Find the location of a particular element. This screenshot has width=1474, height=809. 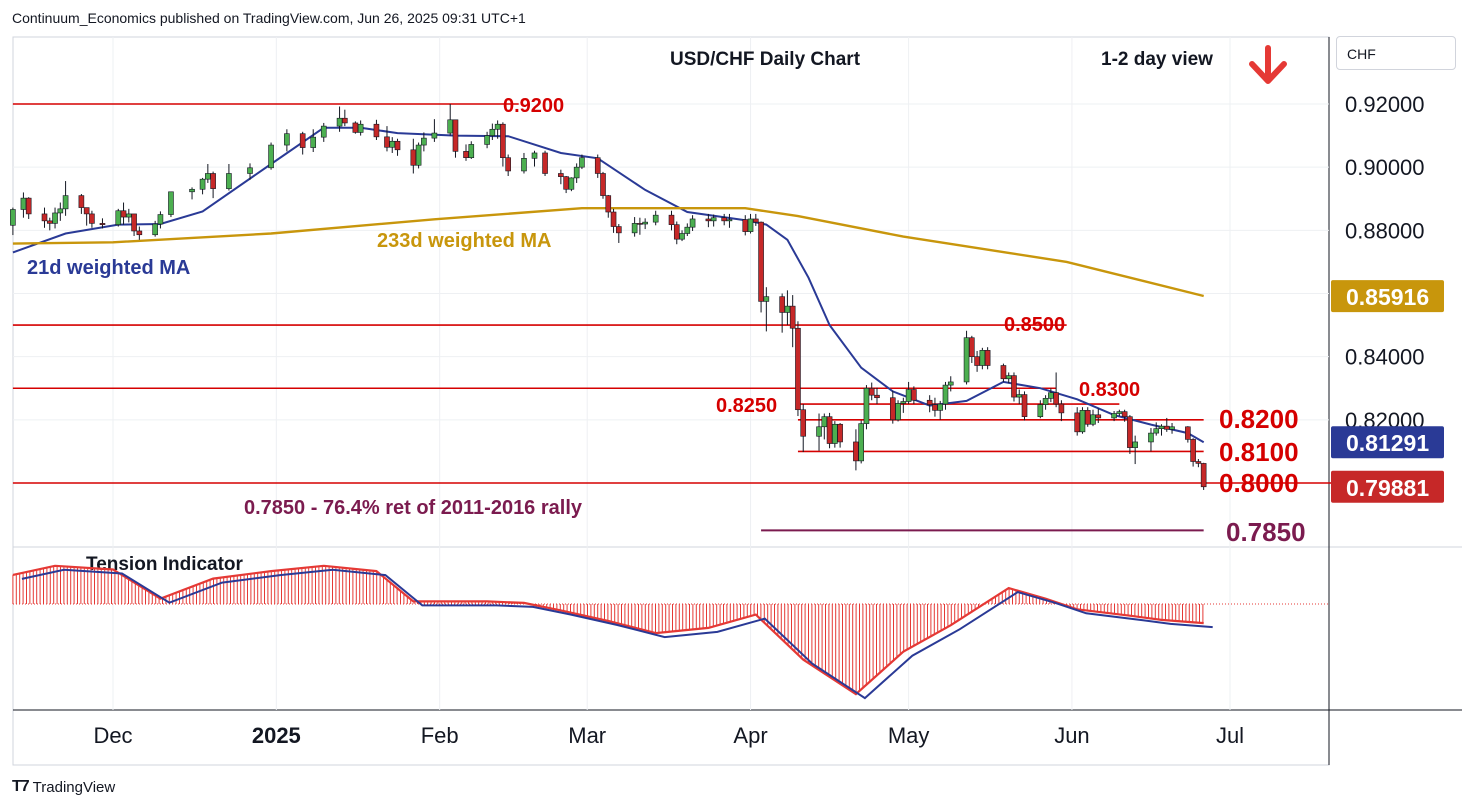

x-tick-label: Dec is located at coordinates (112, 735).